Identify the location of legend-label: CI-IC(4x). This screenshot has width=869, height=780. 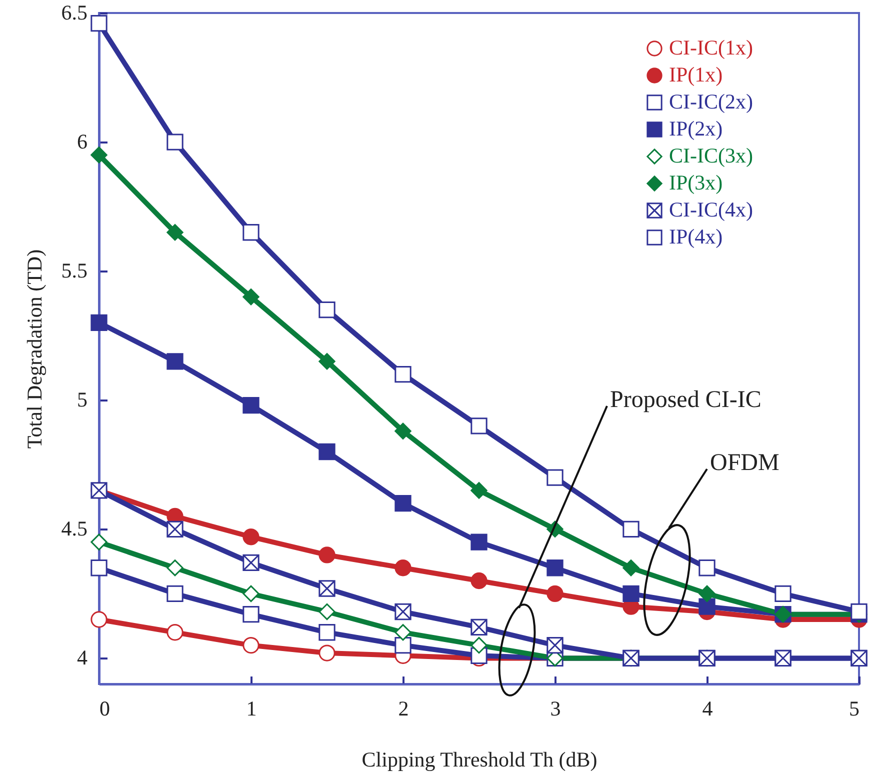
(711, 210).